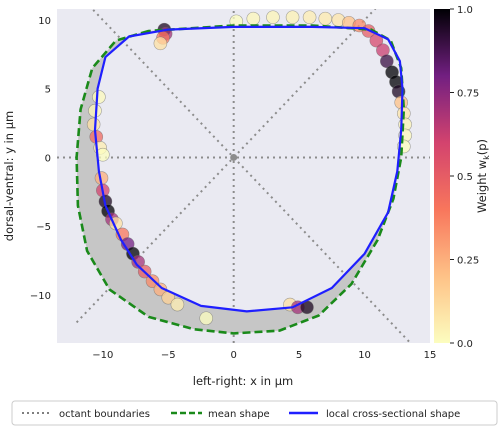  I want to click on x-tick-label-4: 10, so click(364, 355).